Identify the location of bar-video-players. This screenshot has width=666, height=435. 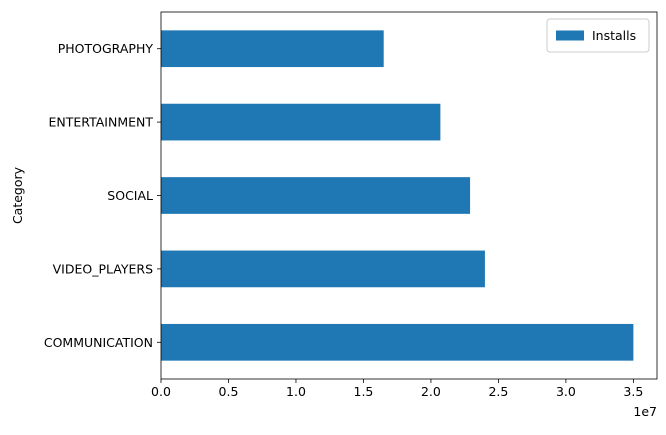
(323, 269).